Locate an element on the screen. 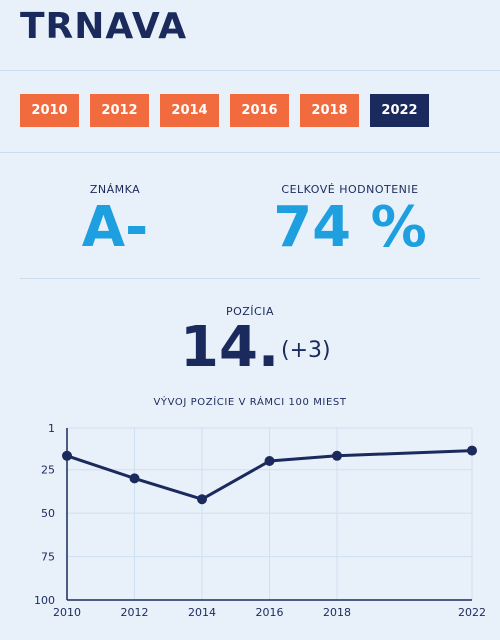 The width and height of the screenshot is (500, 640). chart-title: VÝVOJ POZÍCIE V RÁMCI 100 MIEST is located at coordinates (250, 402).